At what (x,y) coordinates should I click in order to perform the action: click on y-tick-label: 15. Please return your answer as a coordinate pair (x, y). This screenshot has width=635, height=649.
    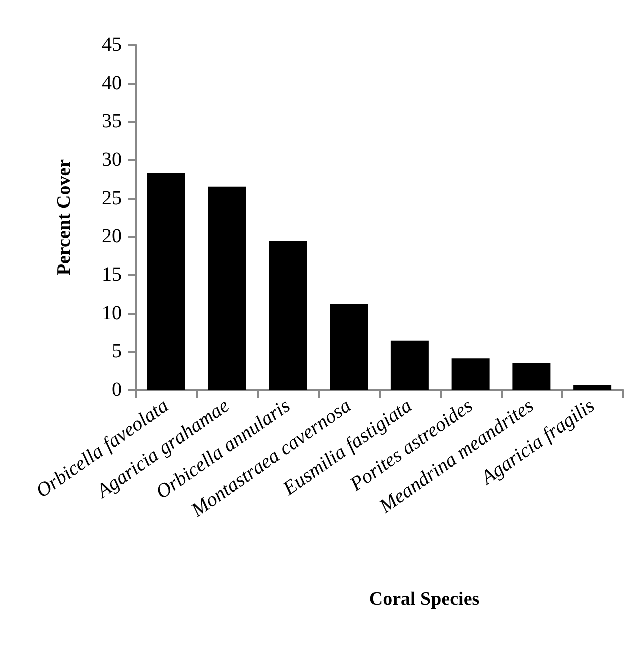
    Looking at the image, I should click on (112, 275).